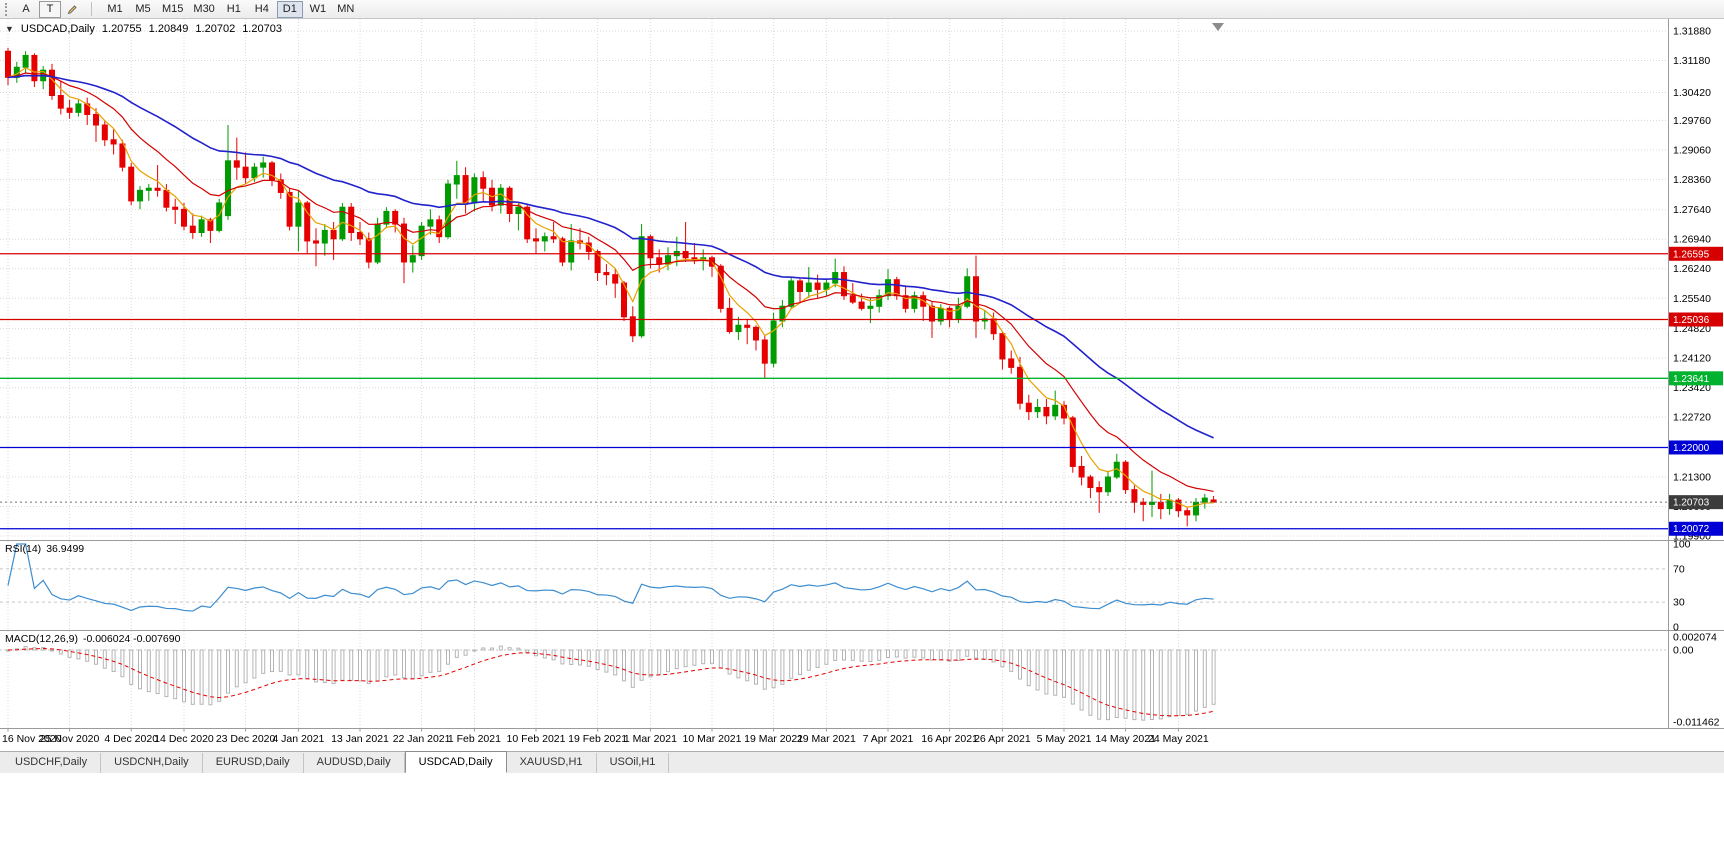 This screenshot has width=1724, height=849. What do you see at coordinates (52, 763) in the screenshot?
I see `tab-usdchf-daily: USDCHF,Daily` at bounding box center [52, 763].